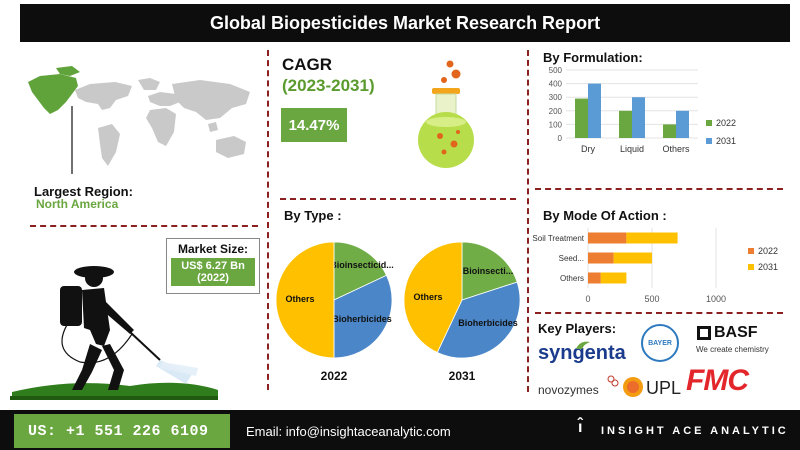 The image size is (800, 450). I want to click on mode-x-tick: 1000, so click(716, 299).